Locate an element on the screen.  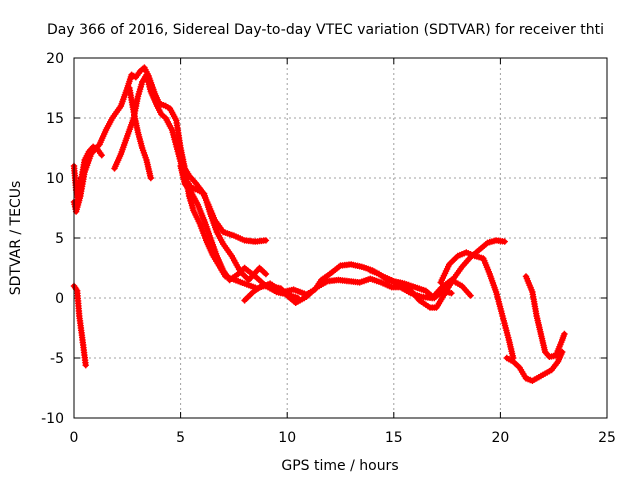
y-tick-label: -5 is located at coordinates (57, 359).